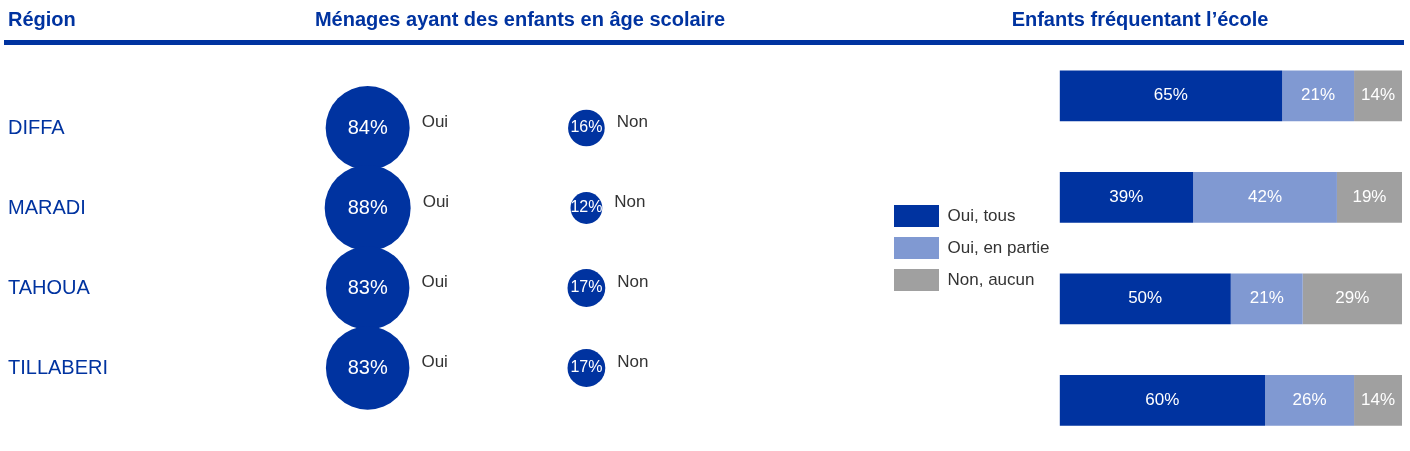  Describe the element at coordinates (520, 19) in the screenshot. I see `text: Ménages ayant des enfants en âge scolaire` at that location.